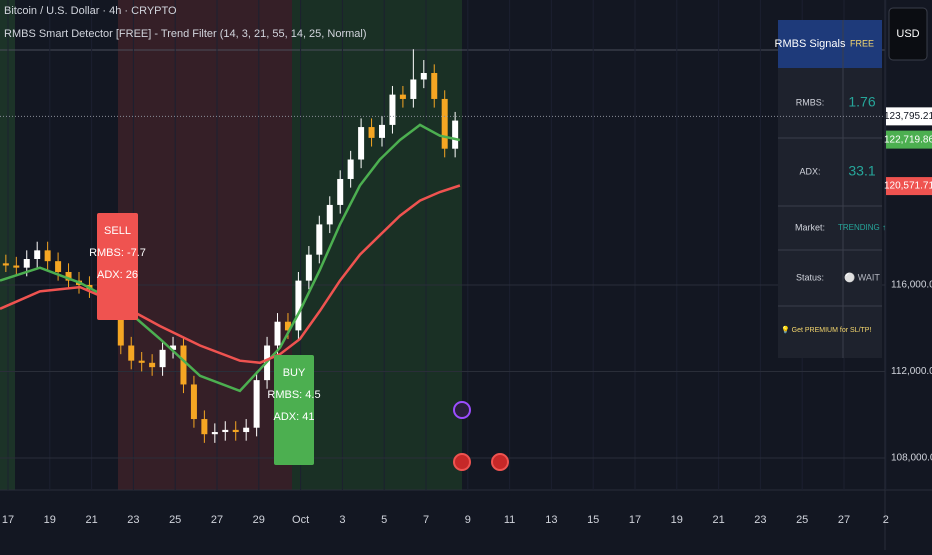 This screenshot has width=932, height=555. I want to click on x-tick-label: 5, so click(384, 520).